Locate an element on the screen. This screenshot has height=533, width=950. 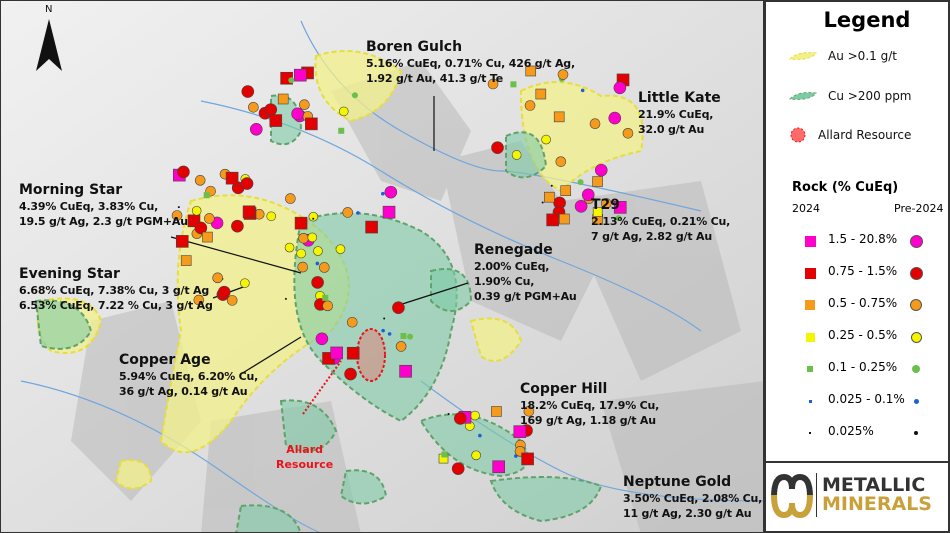
allard-resource-outline is located at coordinates (371, 355).